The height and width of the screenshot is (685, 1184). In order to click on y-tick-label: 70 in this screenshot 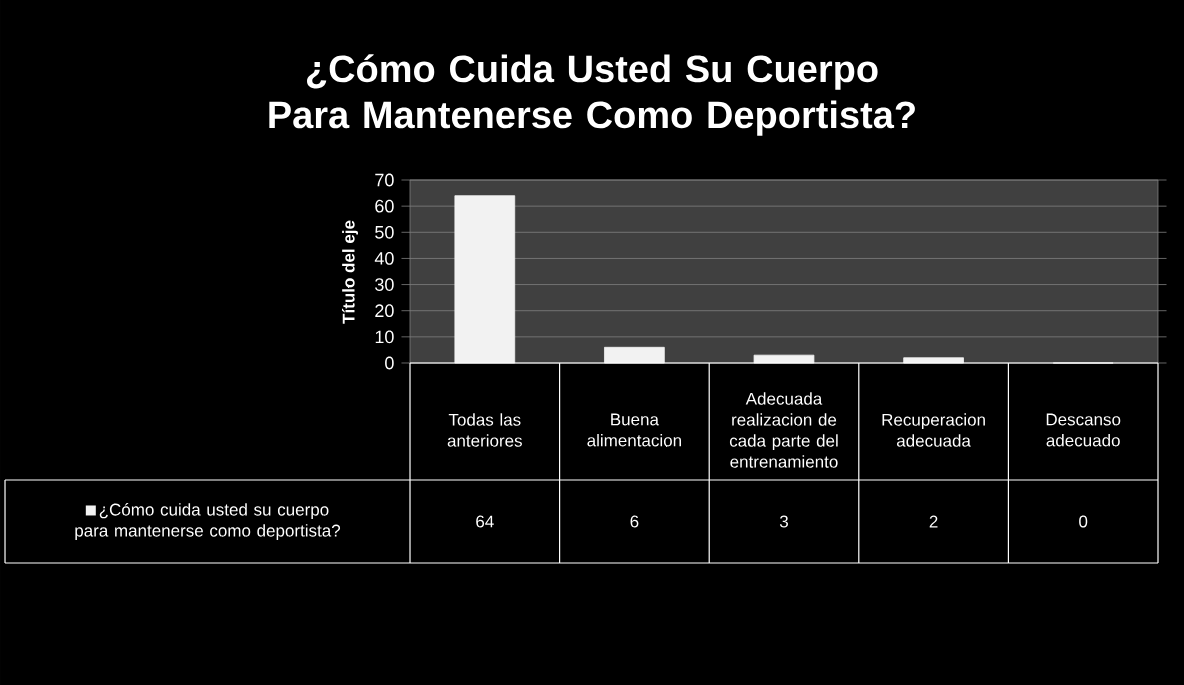, I will do `click(384, 180)`.